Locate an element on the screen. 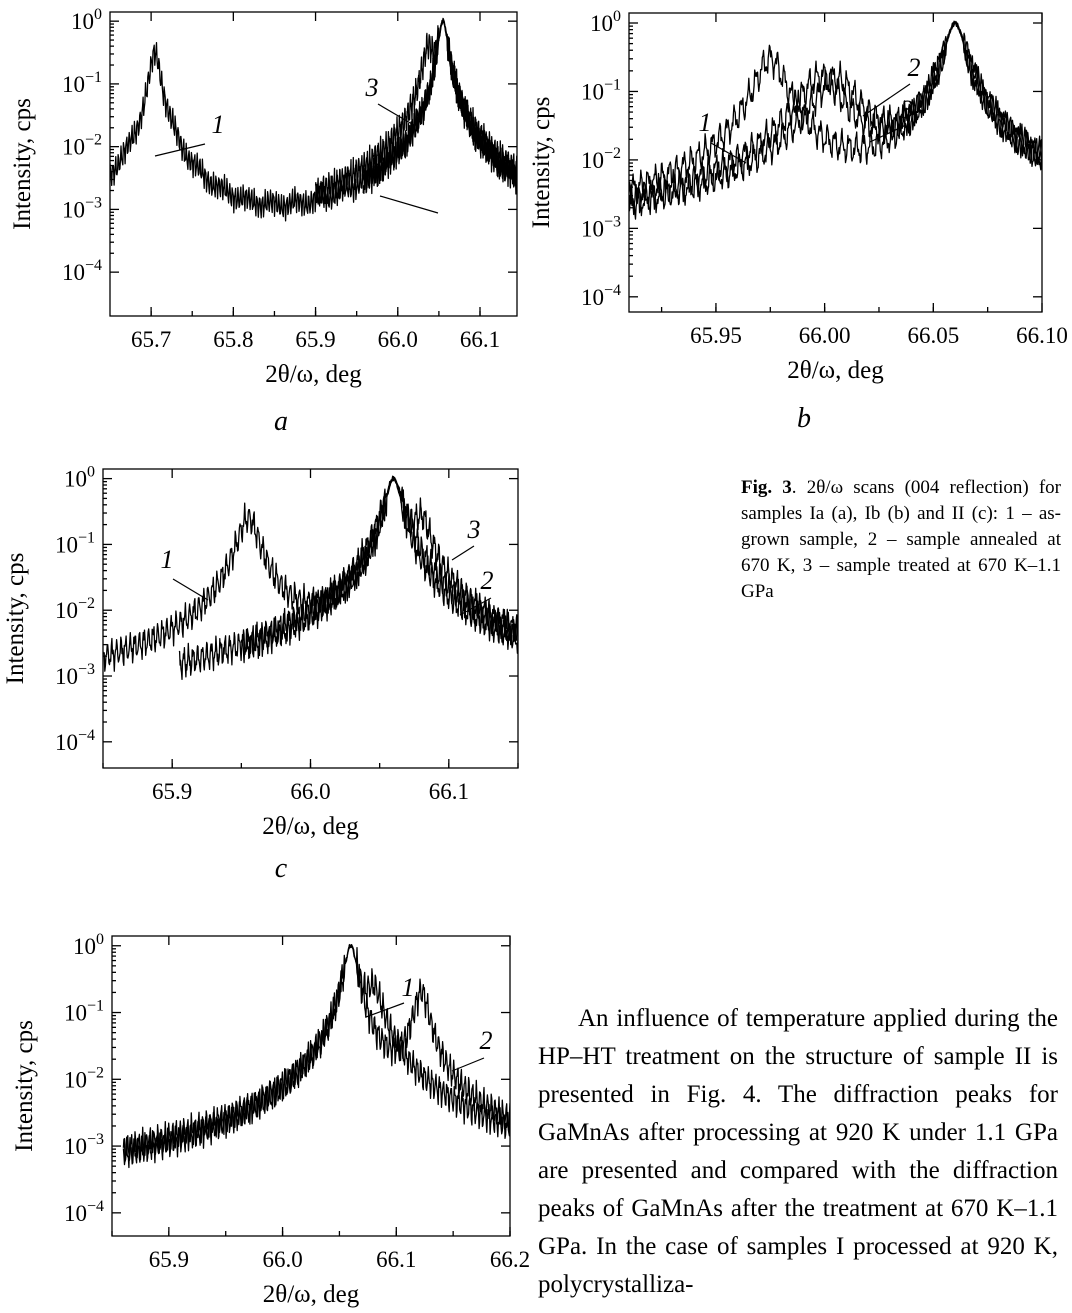 The height and width of the screenshot is (1313, 1072). figure-caption-label: Fig. 3 is located at coordinates (766, 487).